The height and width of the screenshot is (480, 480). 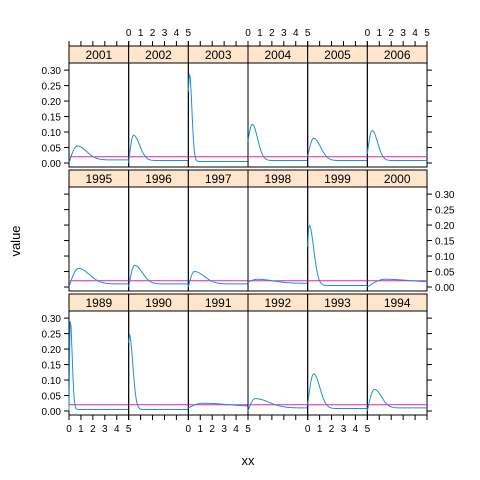 I want to click on strip-label-2004: 2004, so click(x=277, y=55).